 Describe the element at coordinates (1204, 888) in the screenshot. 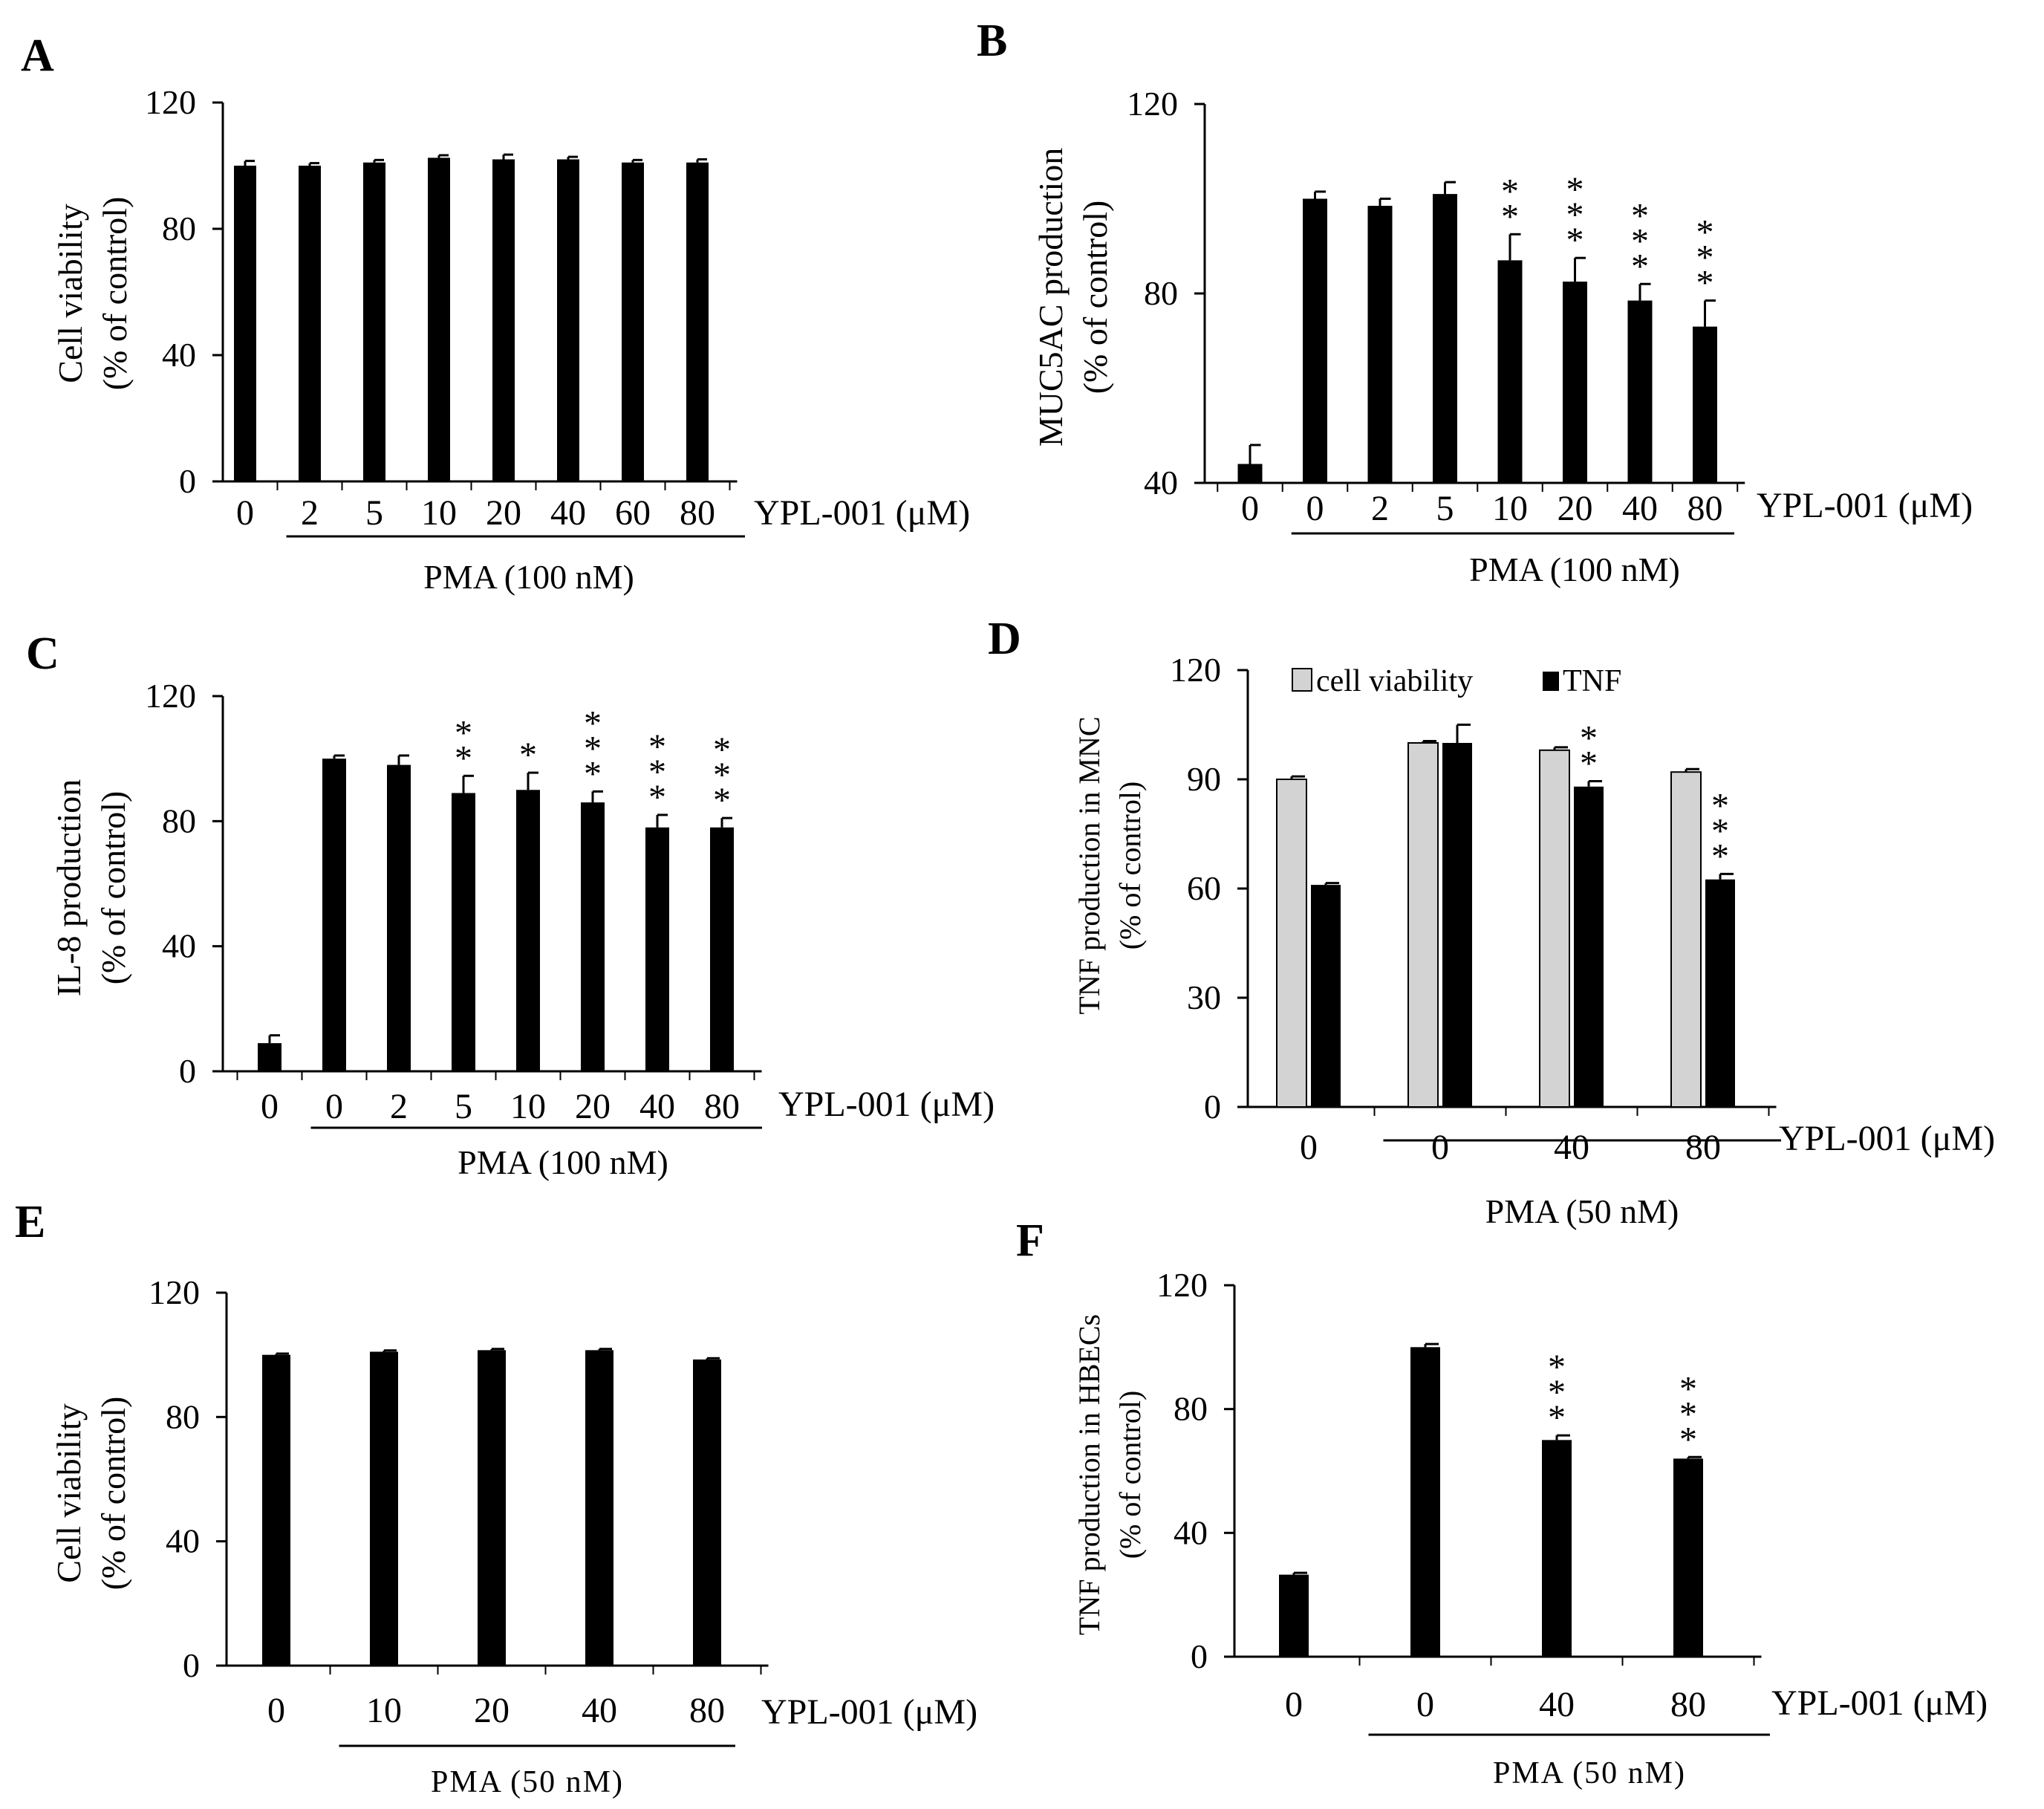

I see `y-tick-label: 60` at that location.